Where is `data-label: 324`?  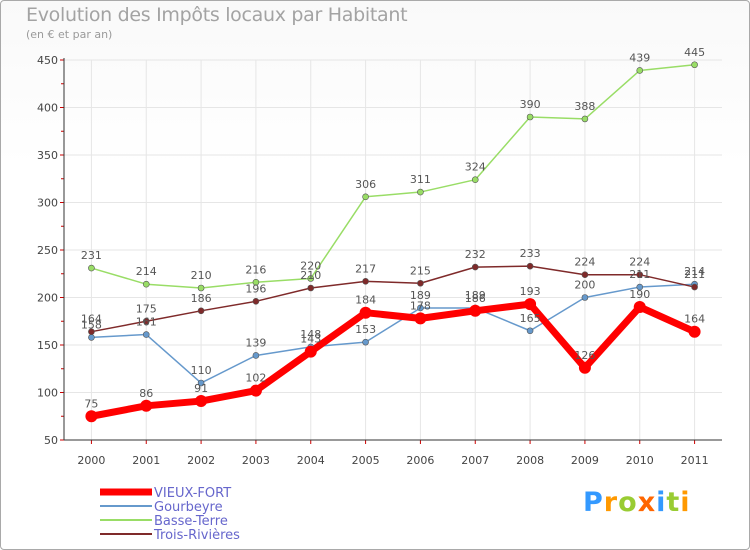 data-label: 324 is located at coordinates (475, 167).